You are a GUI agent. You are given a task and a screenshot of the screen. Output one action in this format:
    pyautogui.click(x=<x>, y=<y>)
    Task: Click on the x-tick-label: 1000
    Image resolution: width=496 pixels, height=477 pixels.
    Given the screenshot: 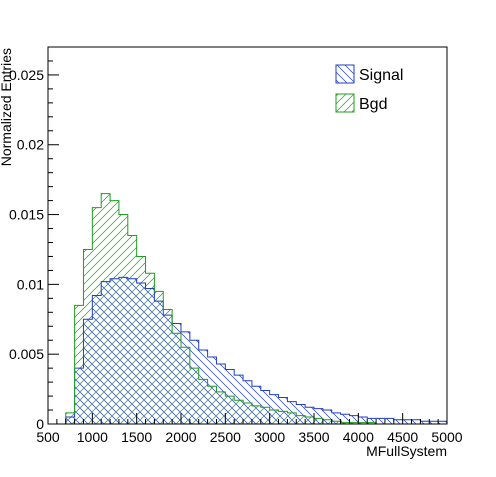 What is the action you would take?
    pyautogui.click(x=92, y=437)
    